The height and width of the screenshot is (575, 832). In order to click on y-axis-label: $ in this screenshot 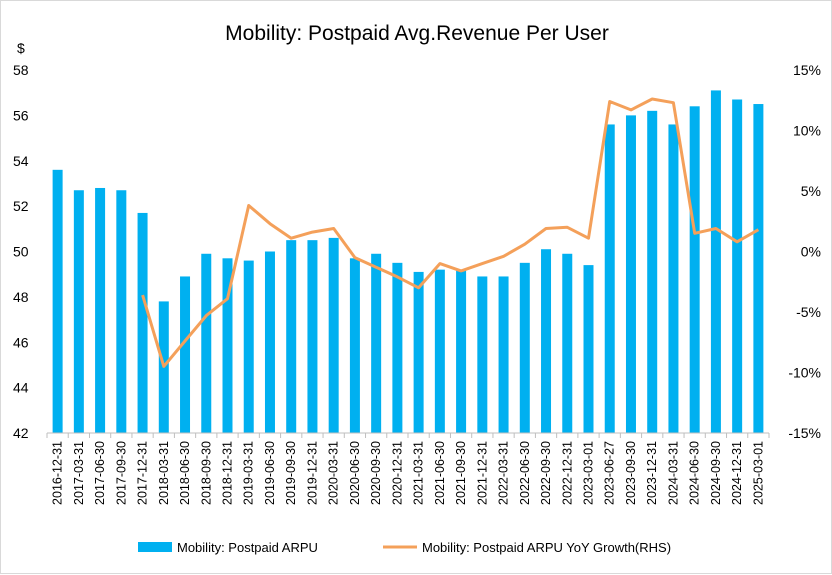, I will do `click(21, 48)`.